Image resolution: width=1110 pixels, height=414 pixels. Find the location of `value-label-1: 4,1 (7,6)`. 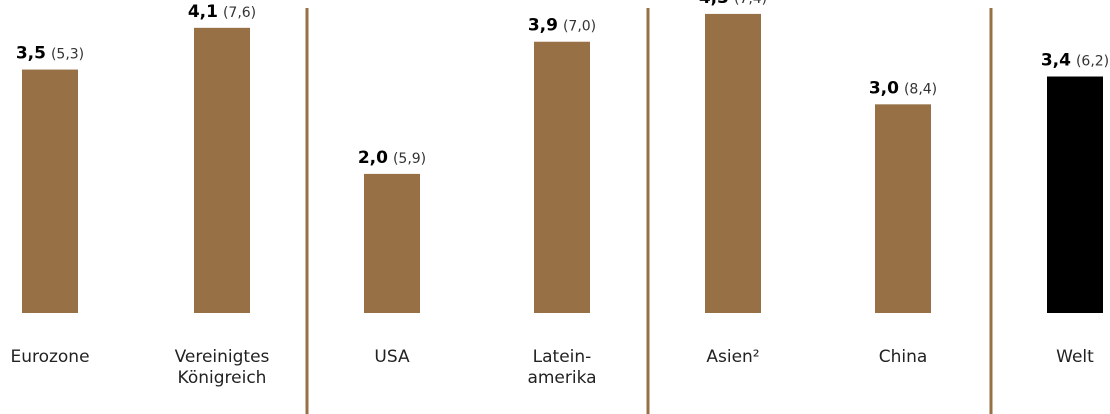

value-label-1: 4,1 (7,6) is located at coordinates (222, 12).